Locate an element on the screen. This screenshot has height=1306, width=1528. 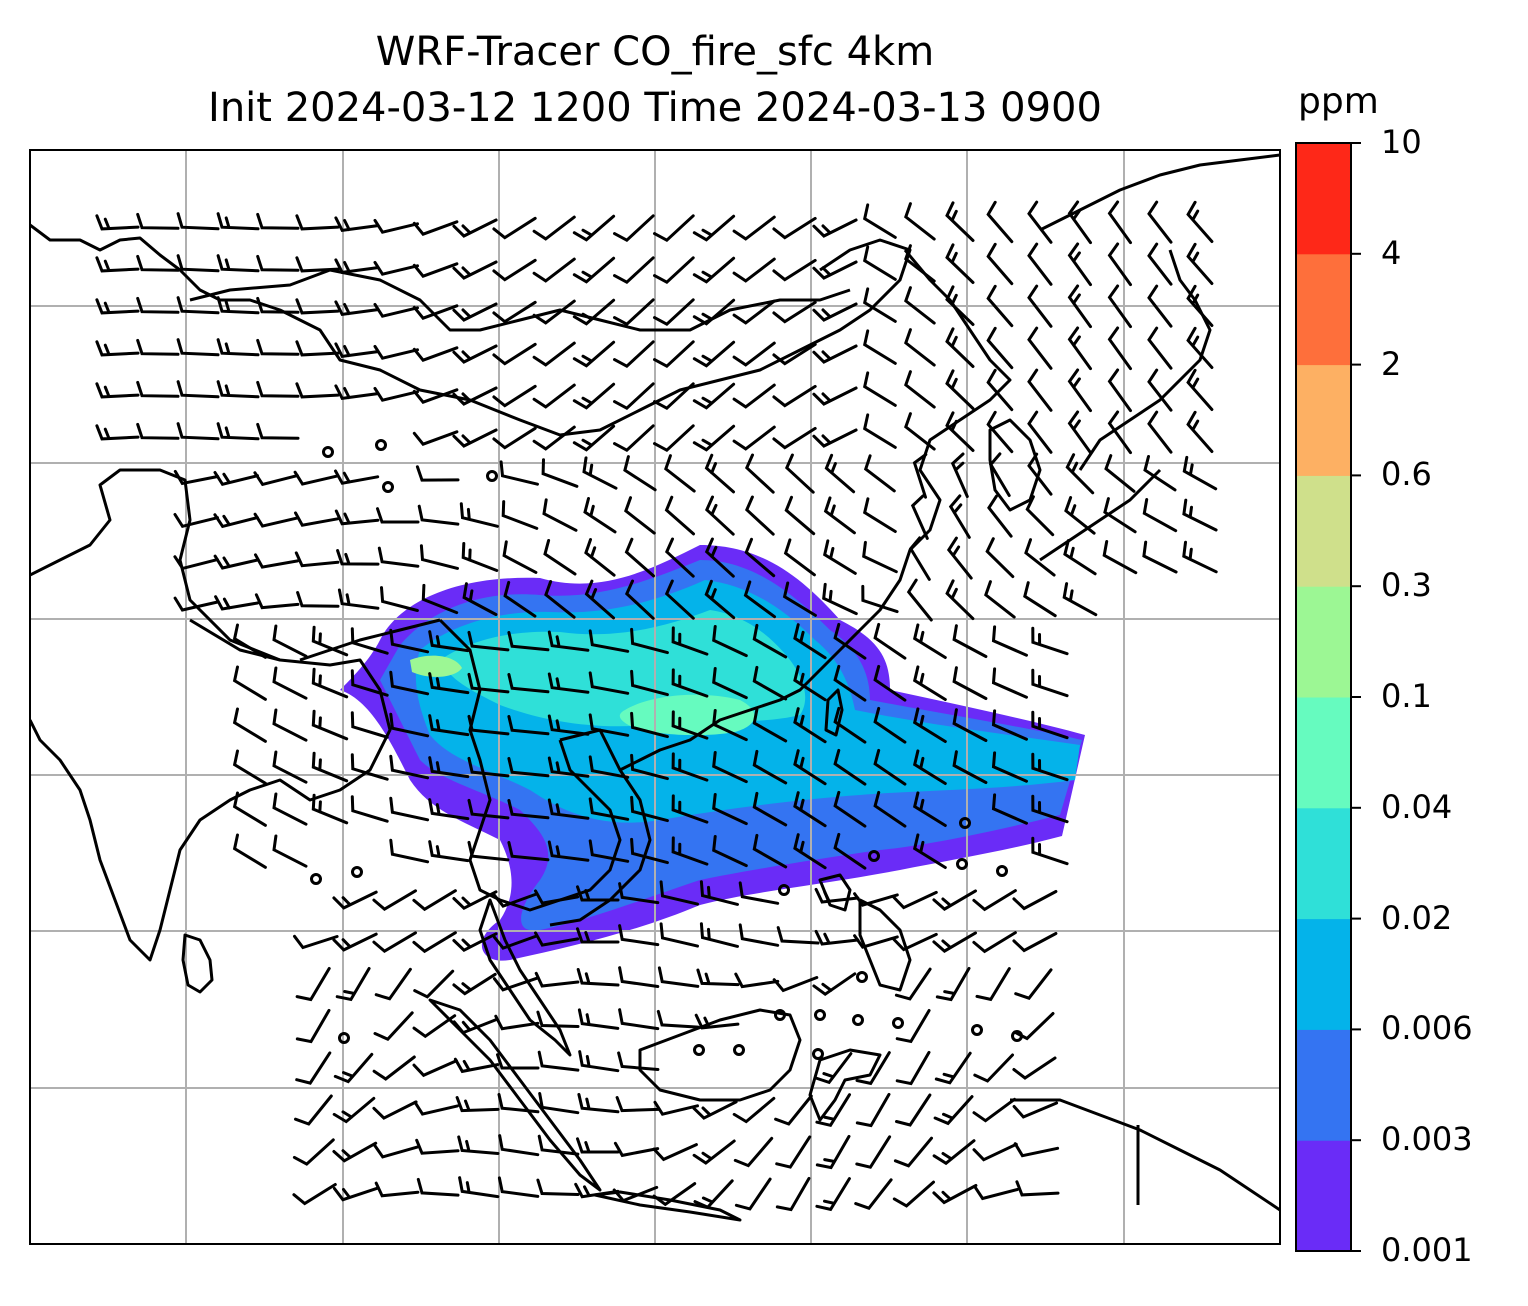
coastline-russia-northeast is located at coordinates (1159, 192).